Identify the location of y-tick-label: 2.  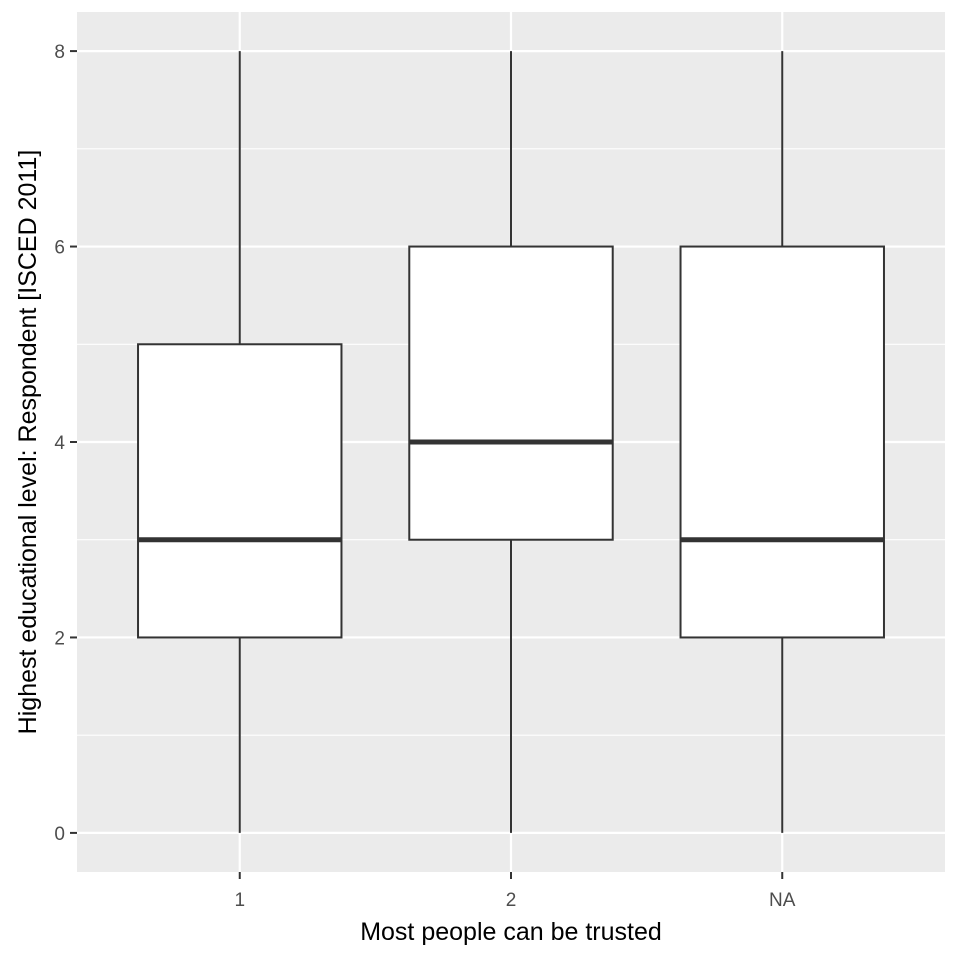
(59, 638).